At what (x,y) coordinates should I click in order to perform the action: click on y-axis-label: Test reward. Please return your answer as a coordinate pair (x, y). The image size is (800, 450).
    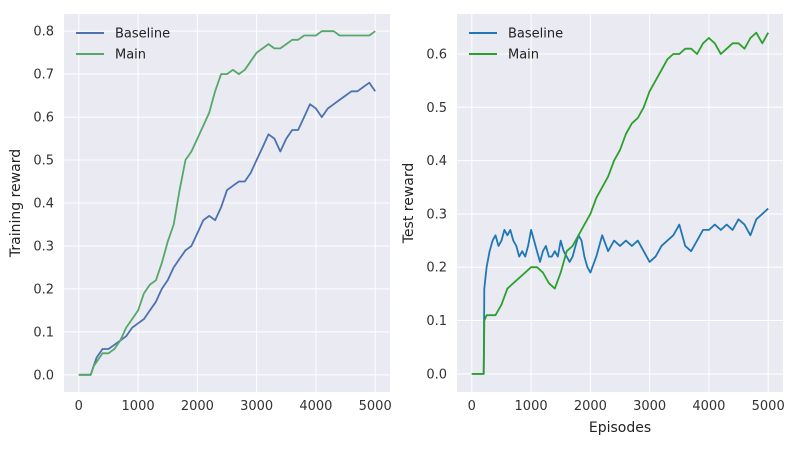
    Looking at the image, I should click on (409, 204).